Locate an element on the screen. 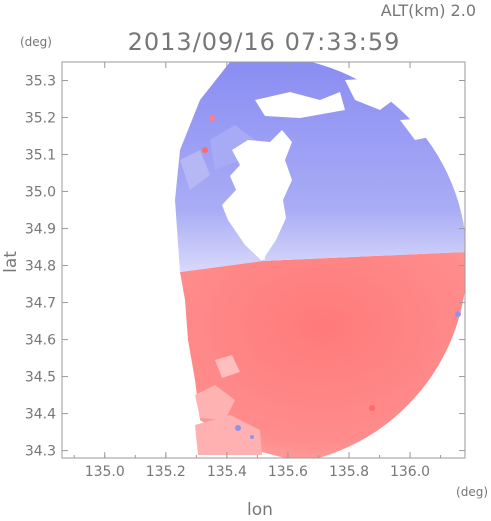  x-tick-label: 135.6 is located at coordinates (288, 472).